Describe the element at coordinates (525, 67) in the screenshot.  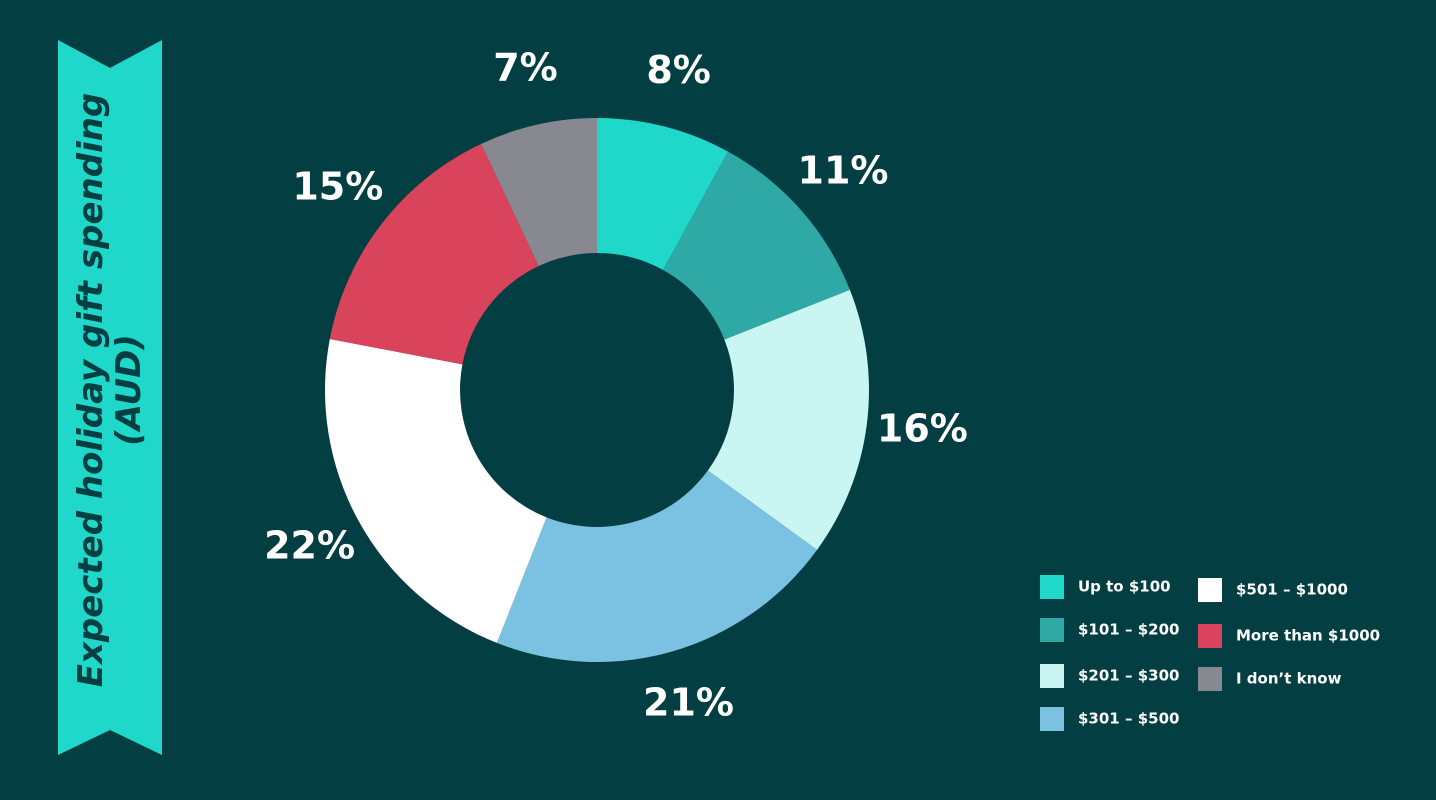
I see `value-label: 7%` at that location.